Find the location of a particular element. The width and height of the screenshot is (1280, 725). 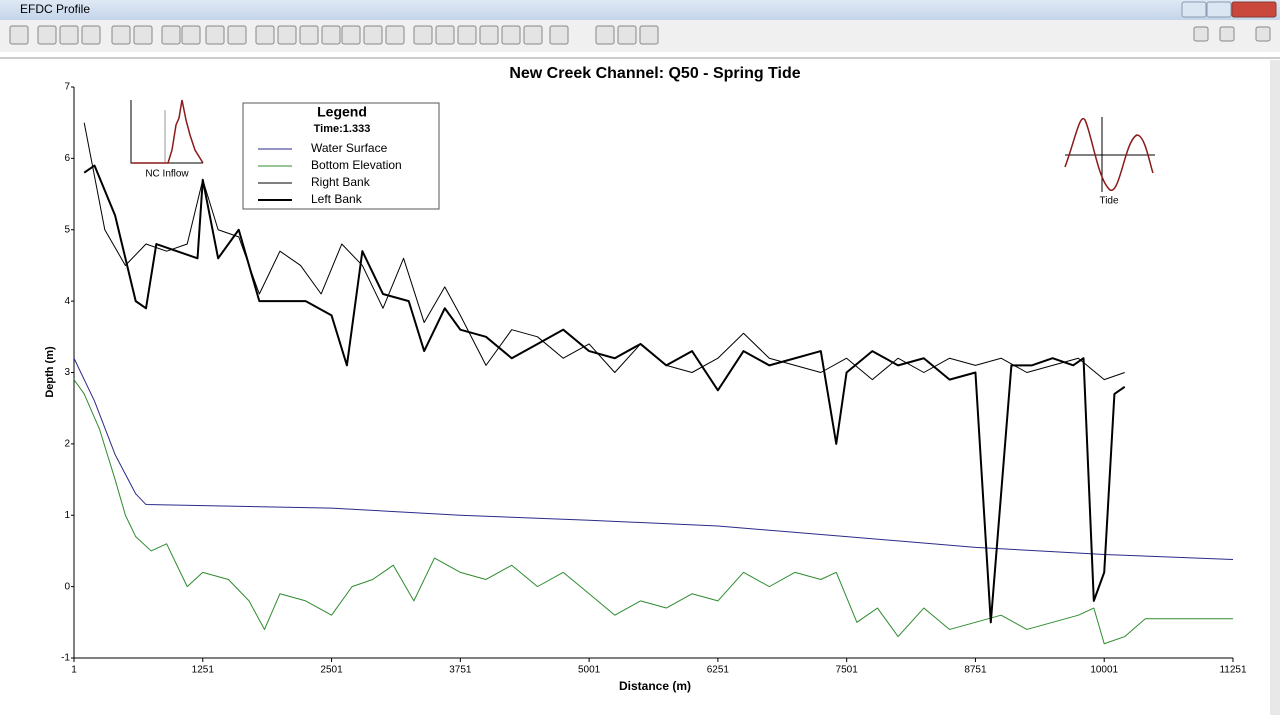

chart-title: New Creek Channel: Q50 - Spring Tide is located at coordinates (654, 73).